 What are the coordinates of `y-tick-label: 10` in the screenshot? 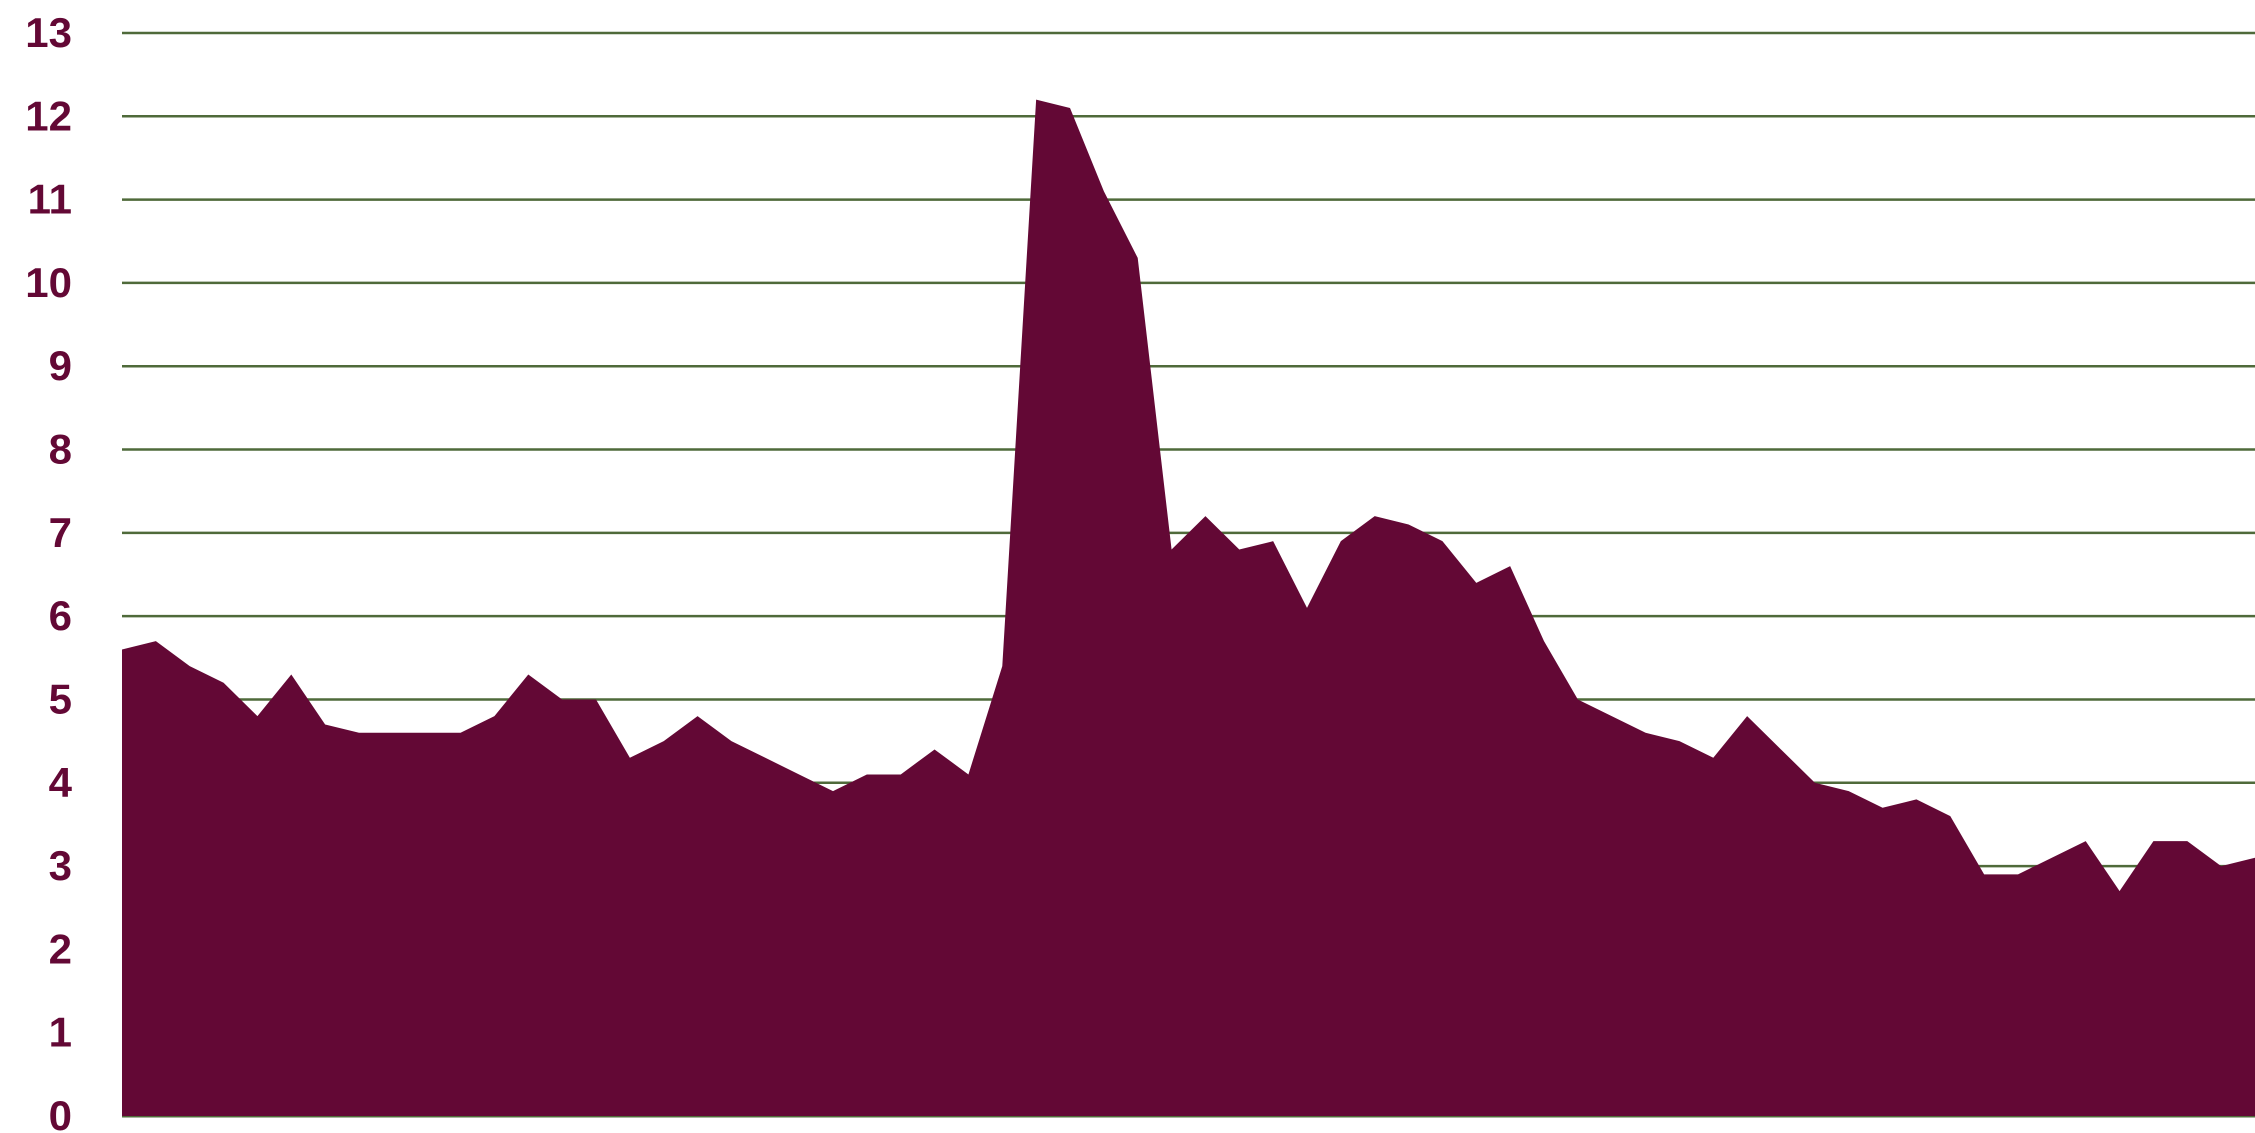 It's located at (48, 282).